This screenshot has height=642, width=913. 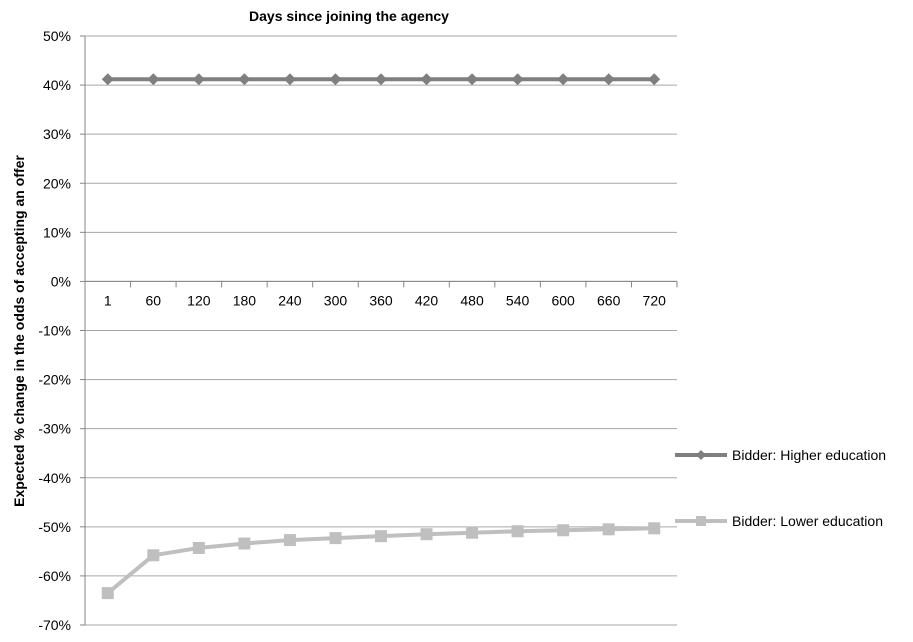 I want to click on series-higher-education, so click(x=381, y=79).